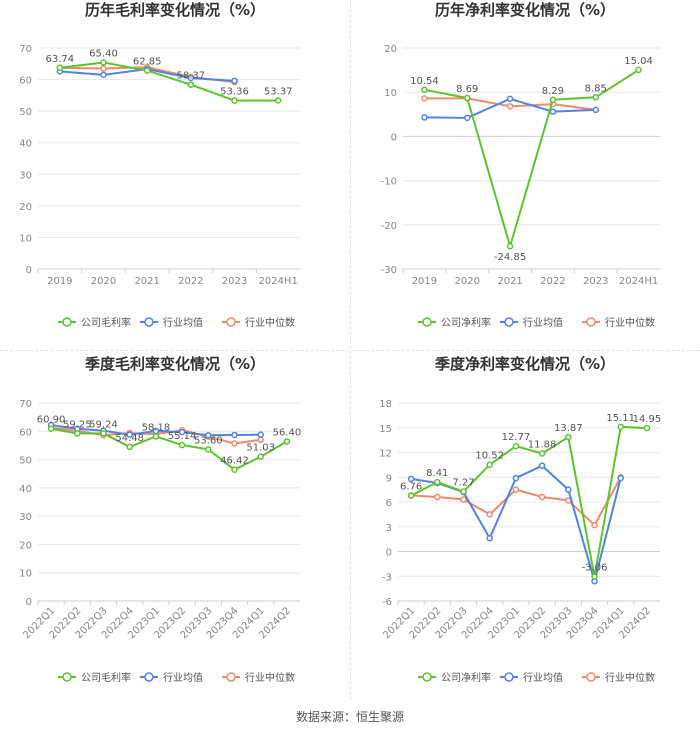 This screenshot has width=700, height=734. Describe the element at coordinates (25, 461) in the screenshot. I see `y-tick-label: 50` at that location.